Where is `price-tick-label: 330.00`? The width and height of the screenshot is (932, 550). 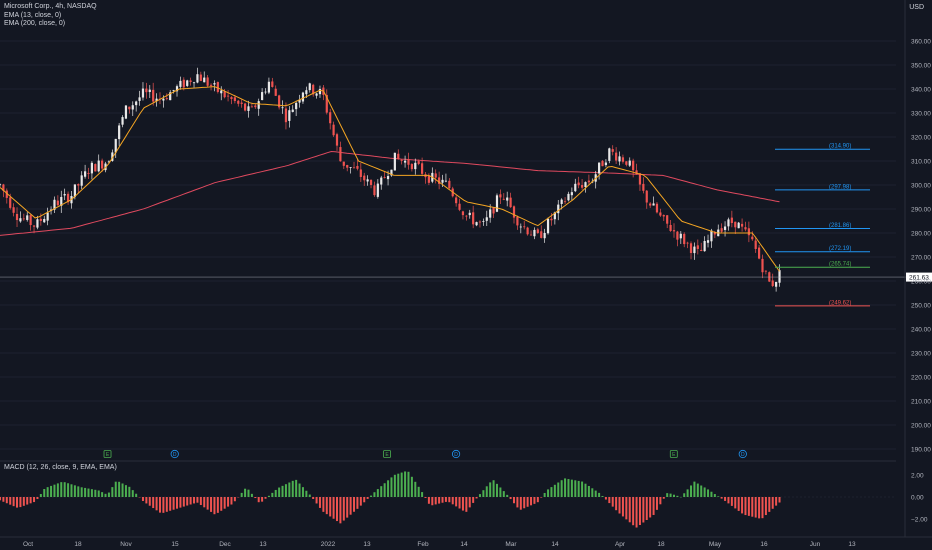 price-tick-label: 330.00 is located at coordinates (921, 114).